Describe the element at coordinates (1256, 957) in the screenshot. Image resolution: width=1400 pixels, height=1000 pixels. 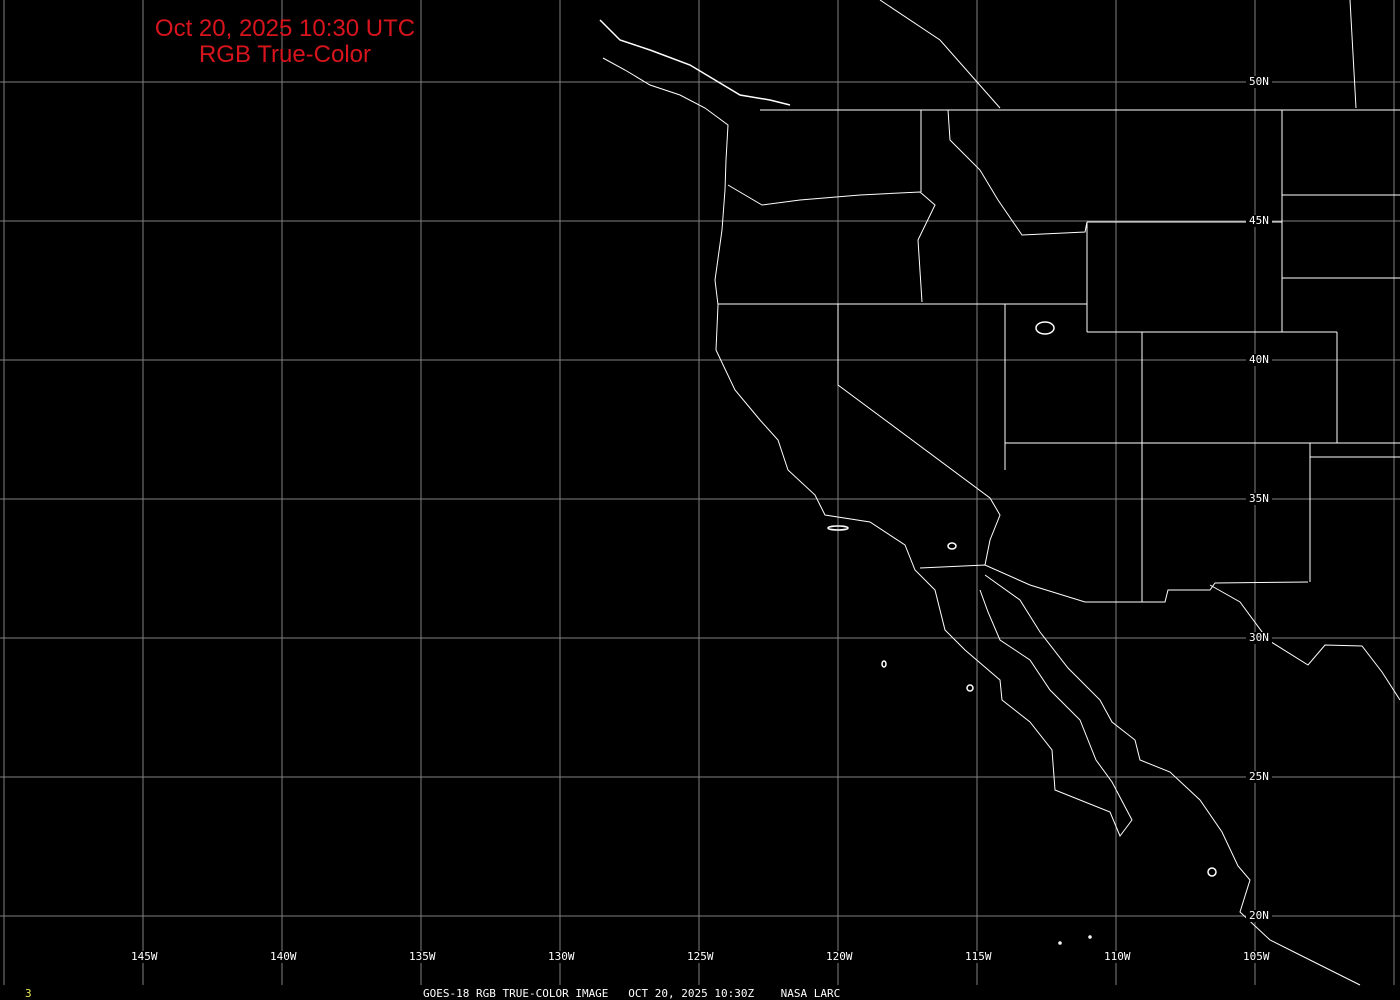
I see `lon-label: 105W` at that location.